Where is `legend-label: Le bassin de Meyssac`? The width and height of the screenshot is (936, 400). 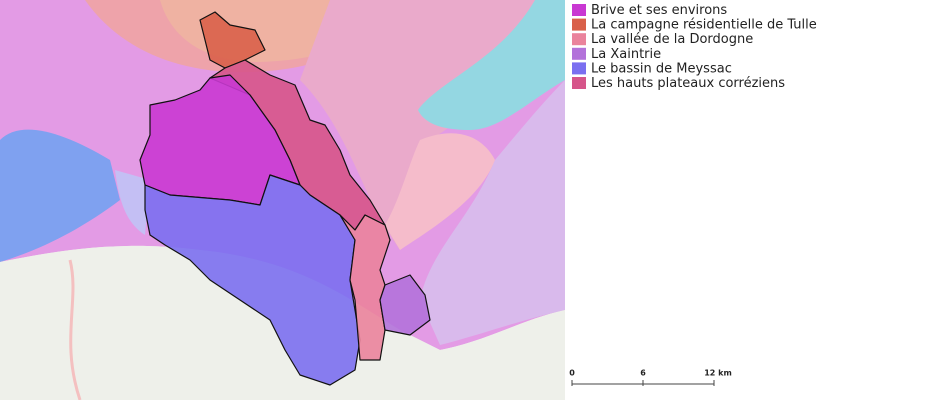 legend-label: Le bassin de Meyssac is located at coordinates (661, 68).